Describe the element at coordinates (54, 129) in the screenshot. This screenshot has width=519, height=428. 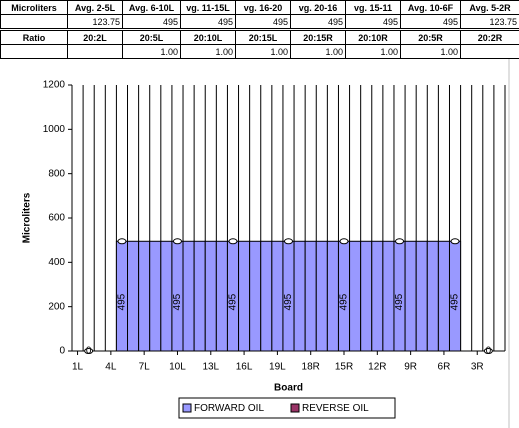
I see `y-tick-label: 1000` at that location.